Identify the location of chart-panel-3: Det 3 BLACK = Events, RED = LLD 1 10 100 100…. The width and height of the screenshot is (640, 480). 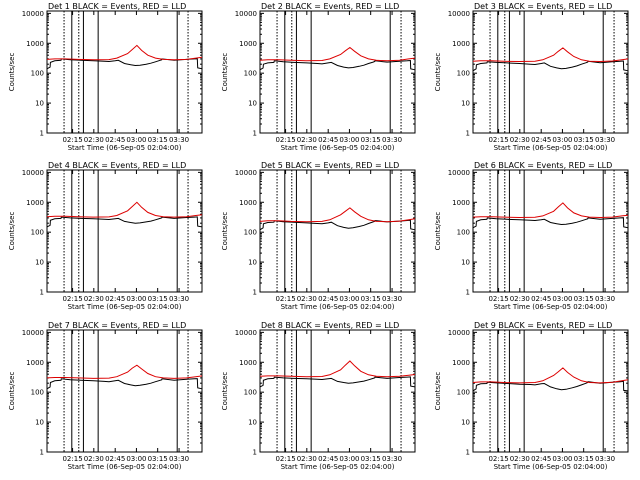
(531, 77).